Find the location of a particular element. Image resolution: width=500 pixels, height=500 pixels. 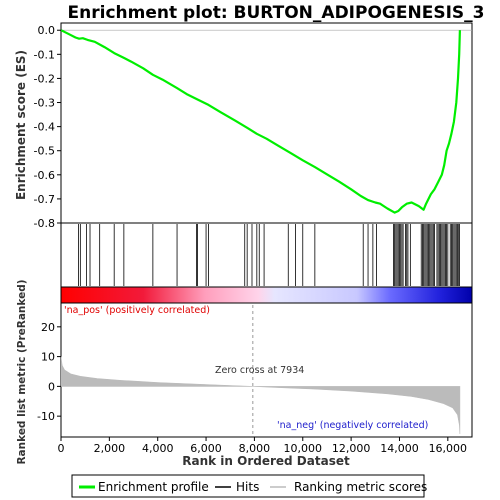

legend-metric-label: Ranking metric scores is located at coordinates (360, 487).